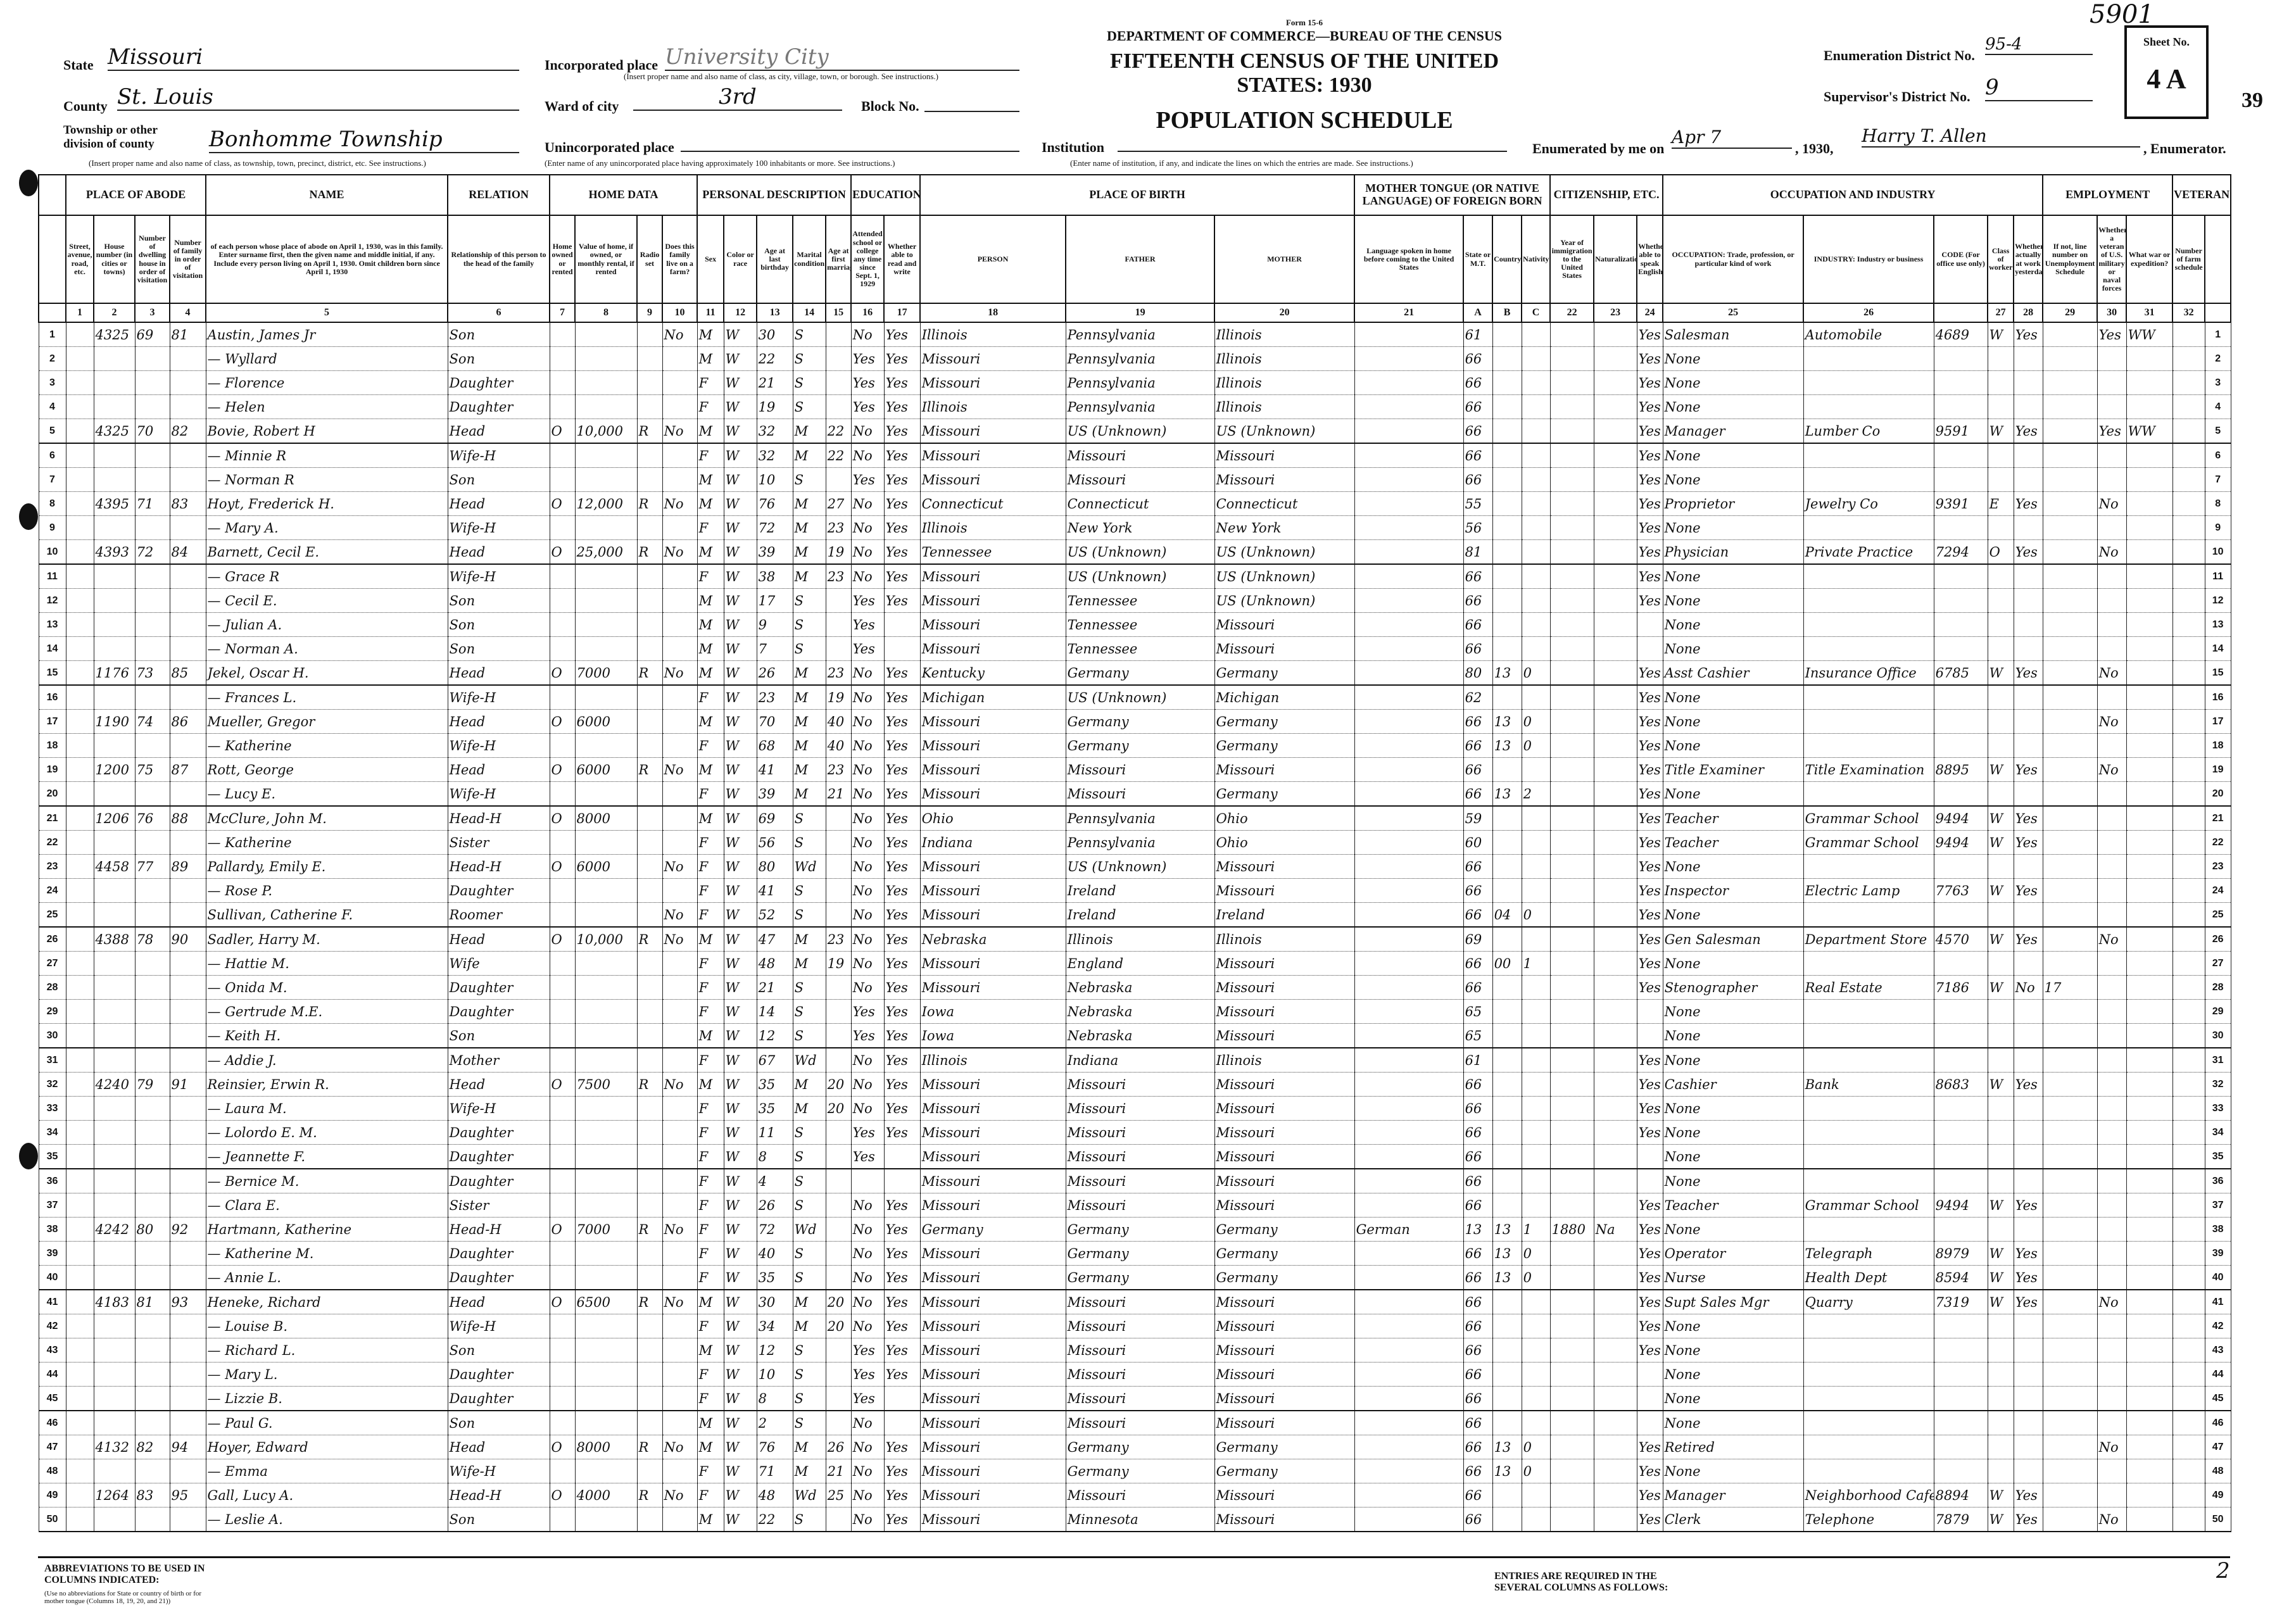  What do you see at coordinates (326, 1302) in the screenshot?
I see `cell: Heneke, Richard` at bounding box center [326, 1302].